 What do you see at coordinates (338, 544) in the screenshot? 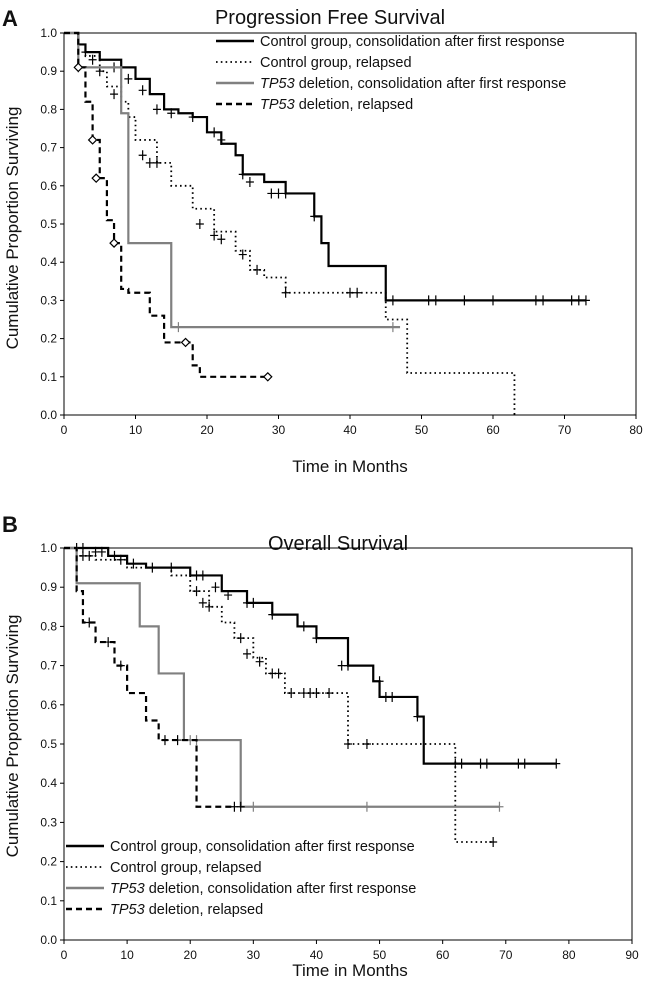
I see `chart-title: Overall Survival` at bounding box center [338, 544].